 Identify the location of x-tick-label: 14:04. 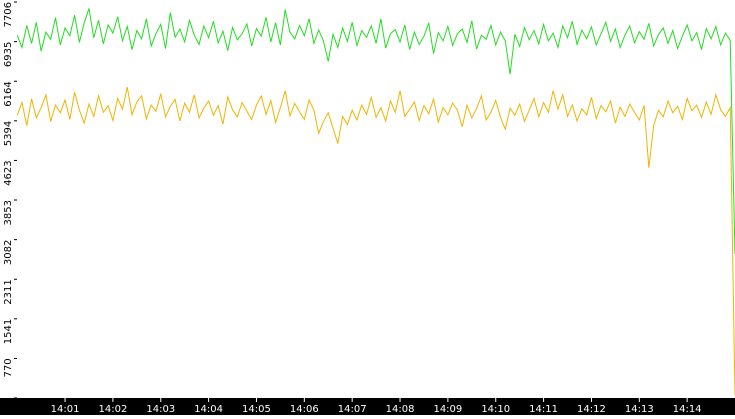
(208, 409).